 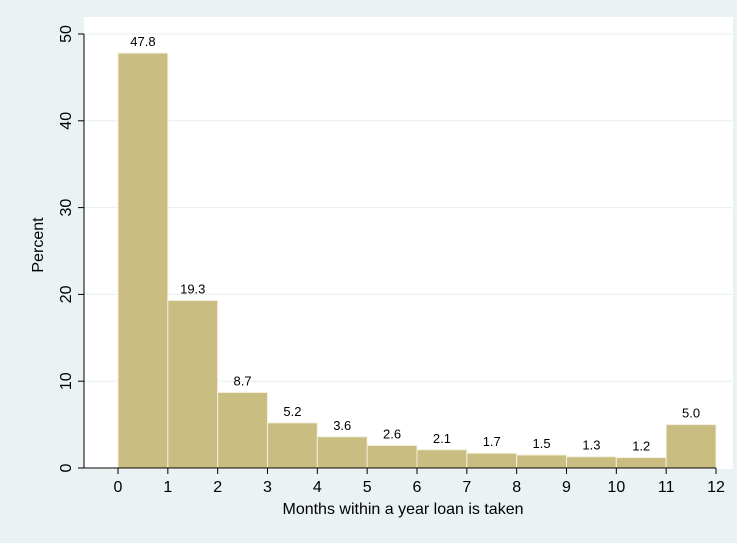 I want to click on bar-label-7-8: 1.7, so click(x=492, y=441).